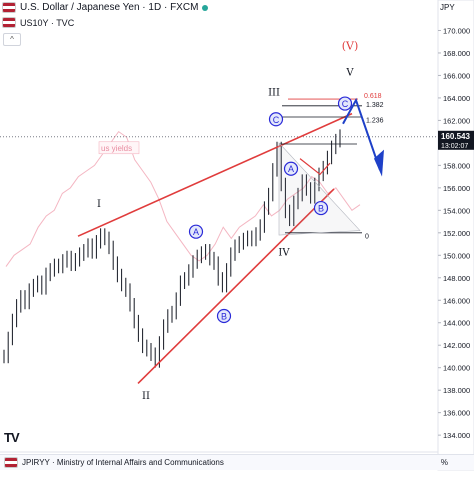 The width and height of the screenshot is (474, 488). Describe the element at coordinates (116, 148) in the screenshot. I see `overlay-label: us yields` at that location.